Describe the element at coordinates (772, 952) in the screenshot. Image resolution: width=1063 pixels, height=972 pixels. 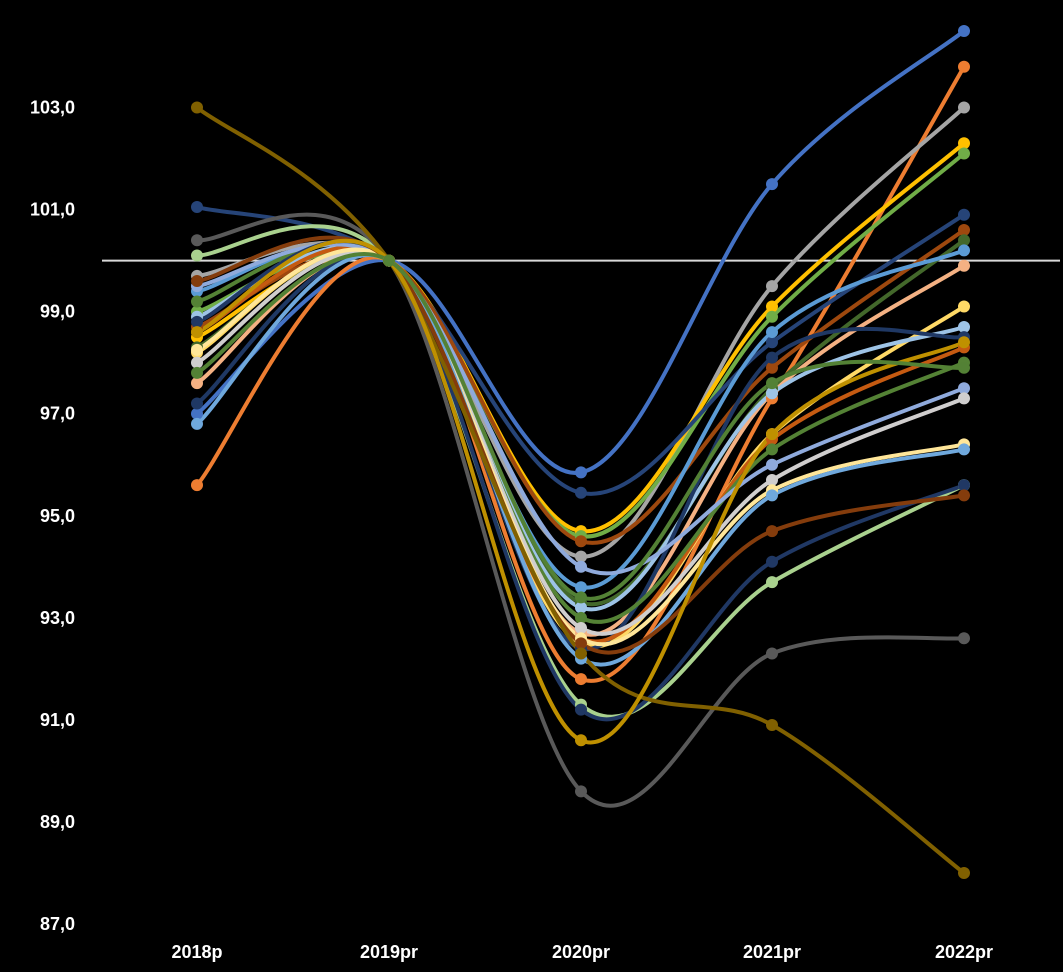
I see `x-tick-label: 2021pr` at that location.